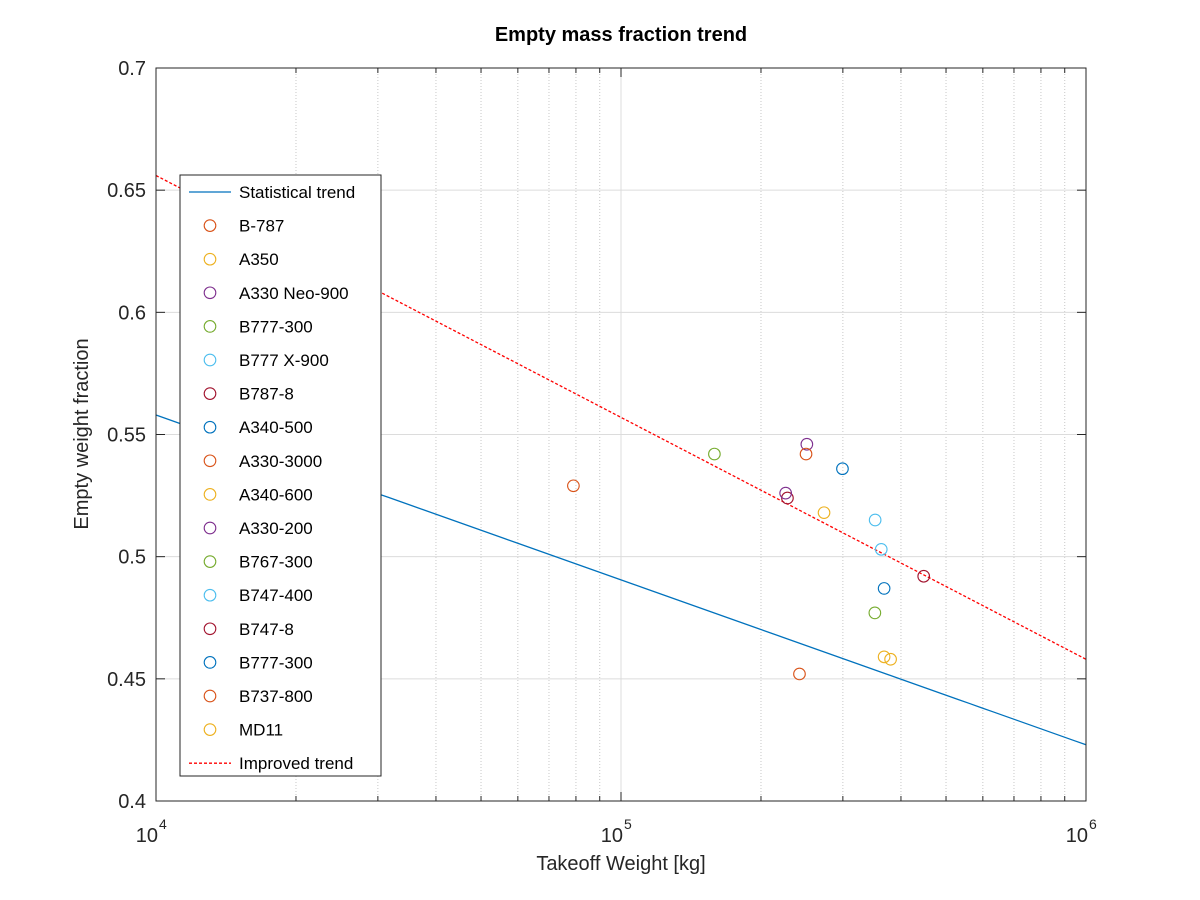  I want to click on y-tick-label: 0.45, so click(126, 680).